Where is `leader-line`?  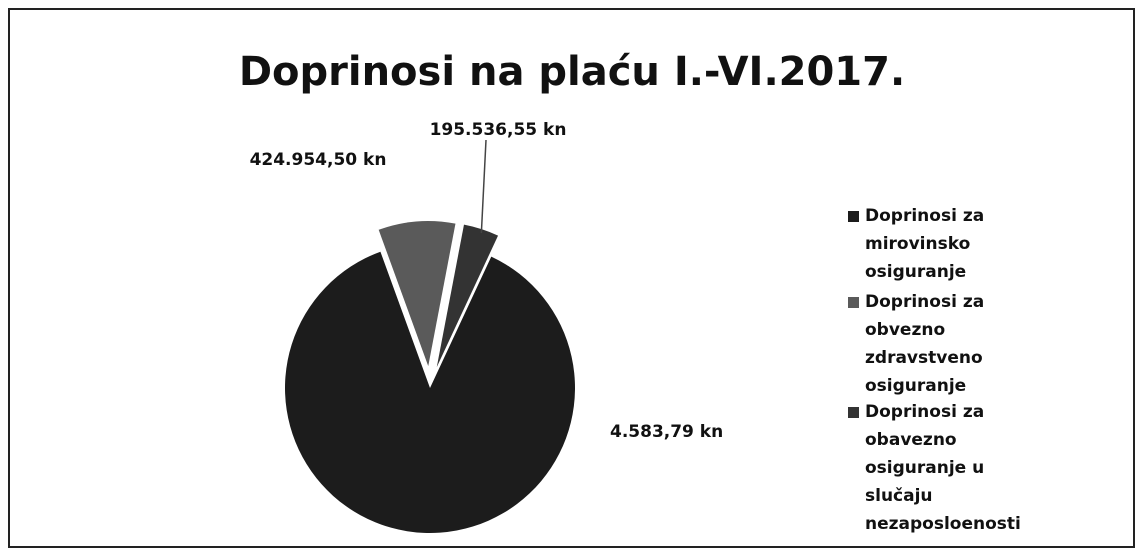
leader-line is located at coordinates (483, 186).